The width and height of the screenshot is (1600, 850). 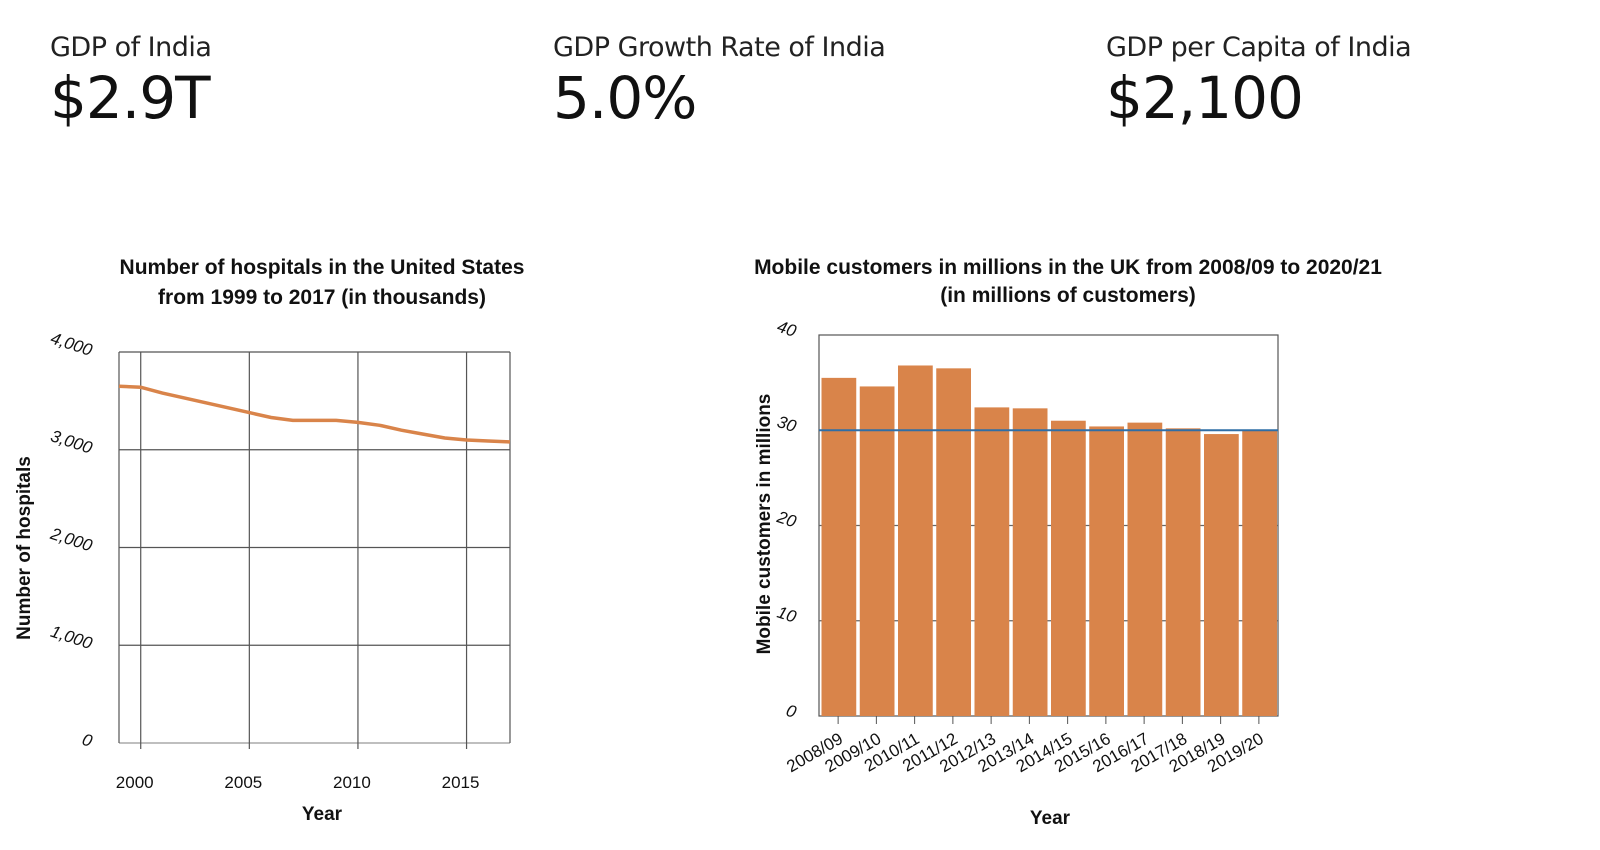 I want to click on kpi-gdp: GDP of India $2.9T, so click(x=131, y=81).